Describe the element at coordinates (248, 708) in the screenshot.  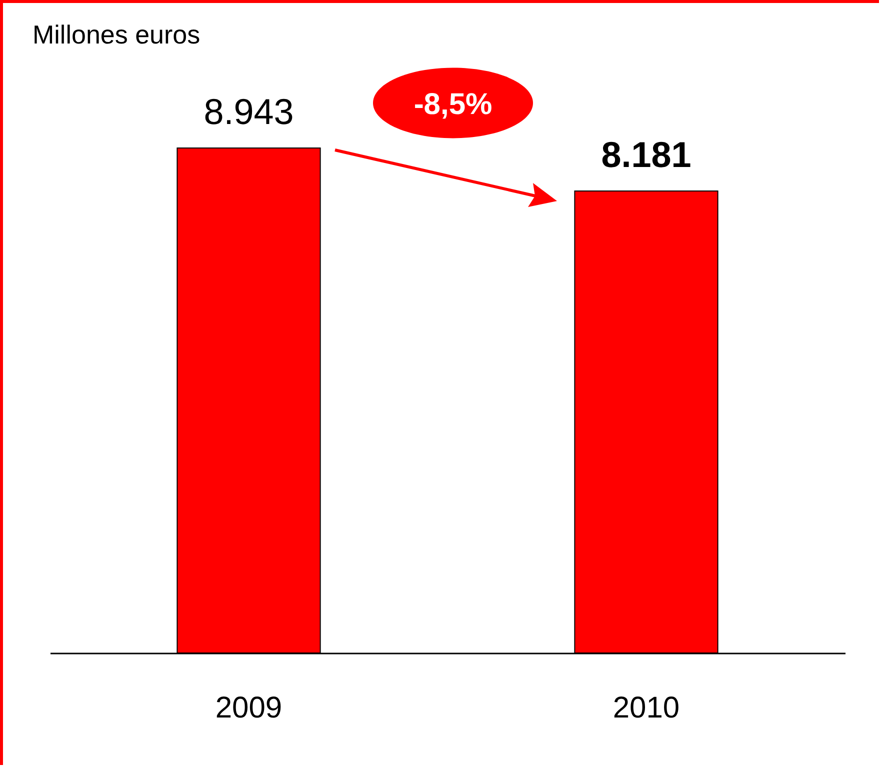
I see `x-tick-label: 2009` at that location.